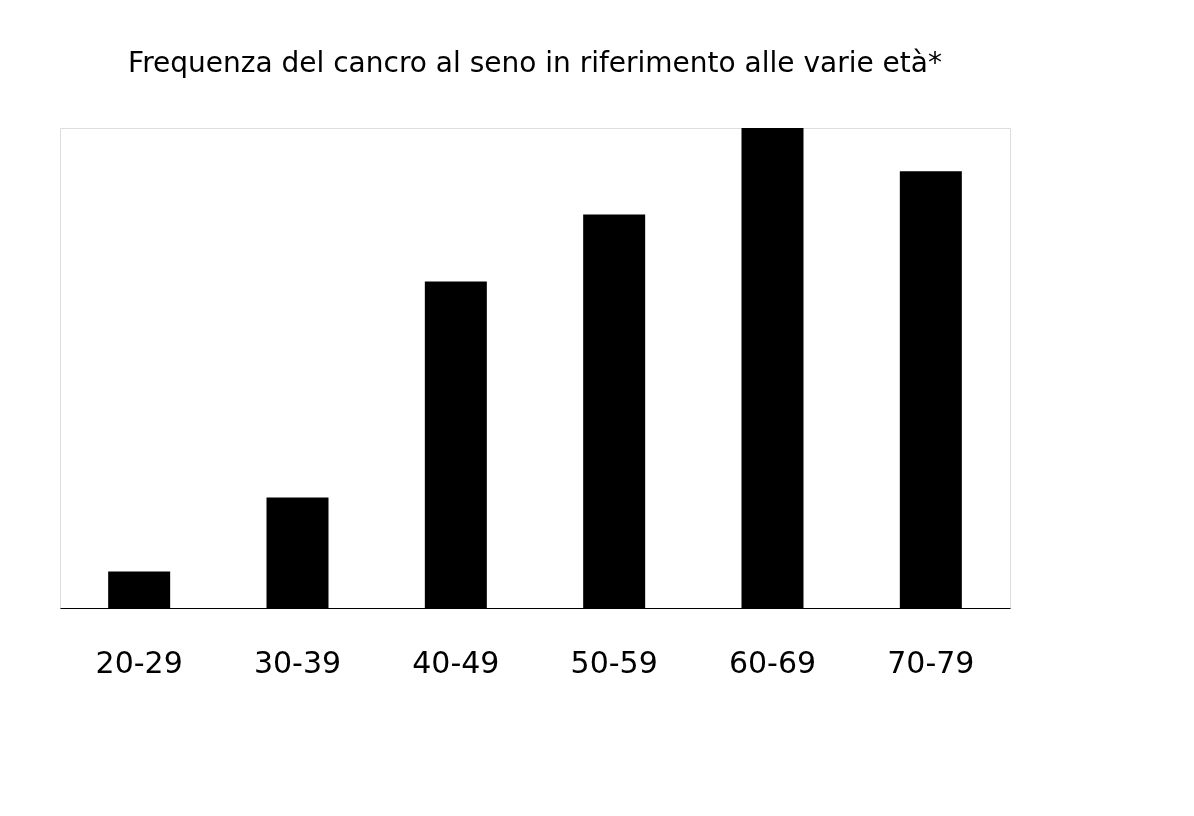 The height and width of the screenshot is (816, 1194). What do you see at coordinates (456, 662) in the screenshot?
I see `x-tick-label: 40-49` at bounding box center [456, 662].